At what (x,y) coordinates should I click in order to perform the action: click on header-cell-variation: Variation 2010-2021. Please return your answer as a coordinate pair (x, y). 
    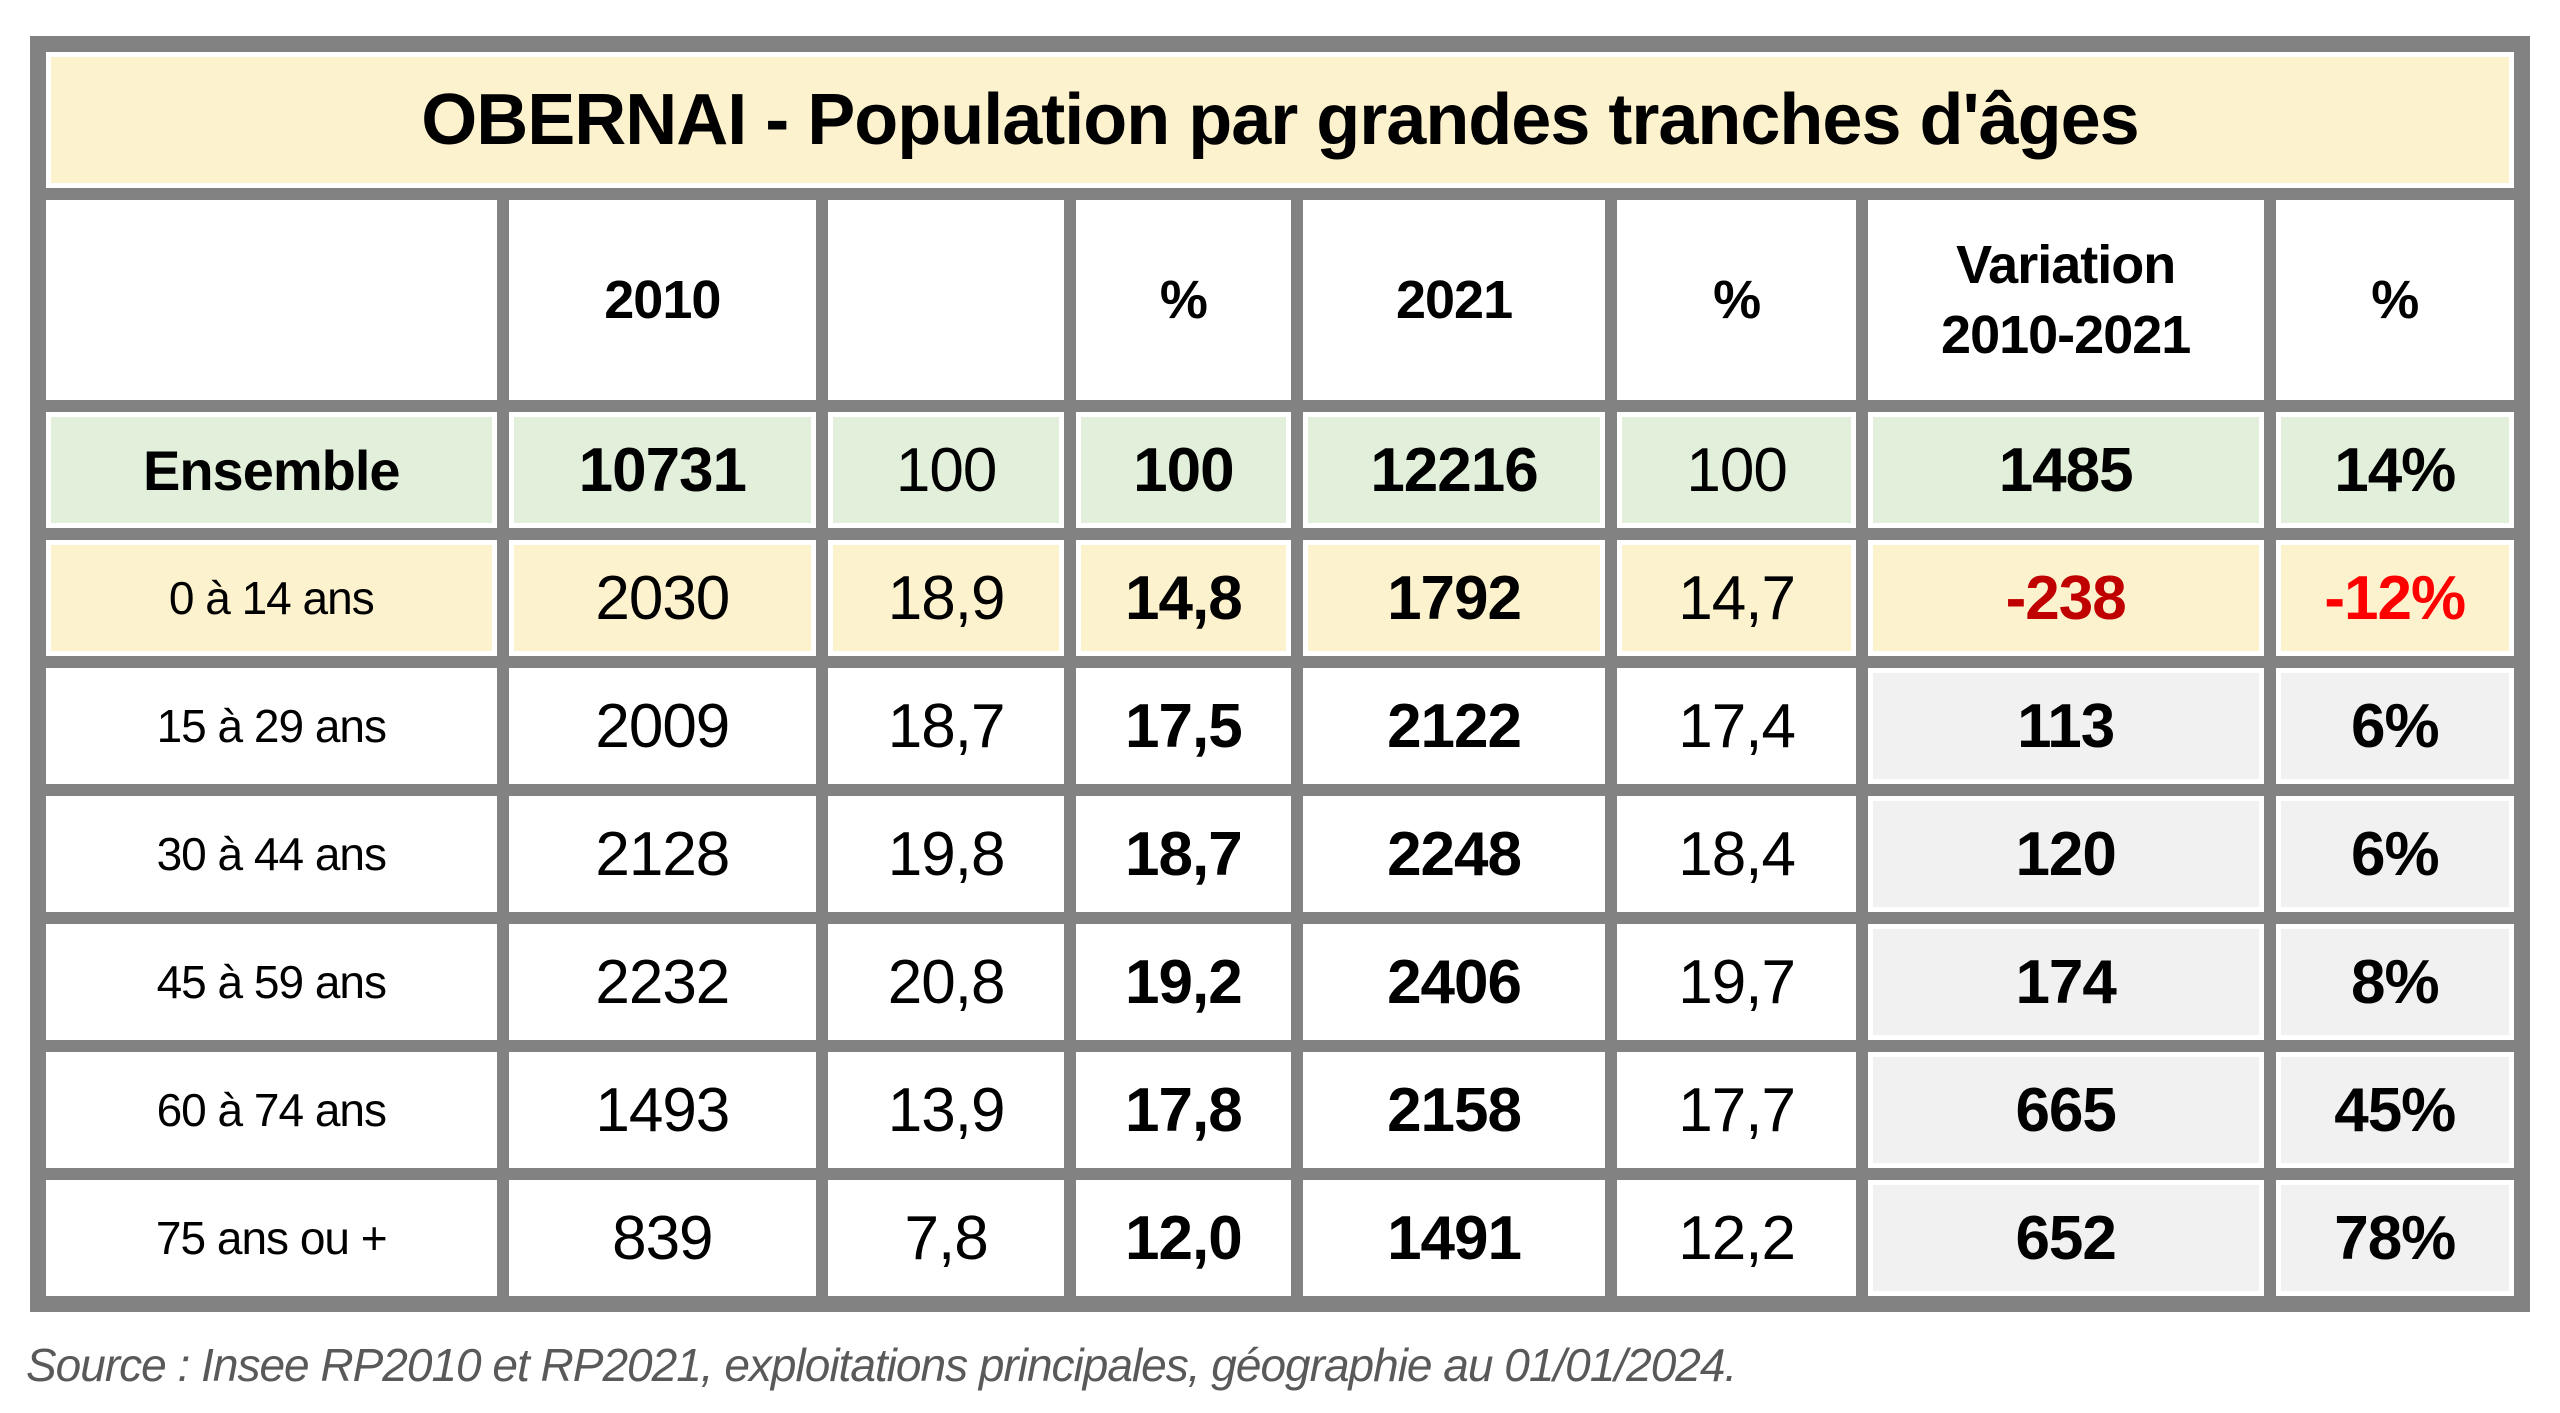
    Looking at the image, I should click on (2065, 300).